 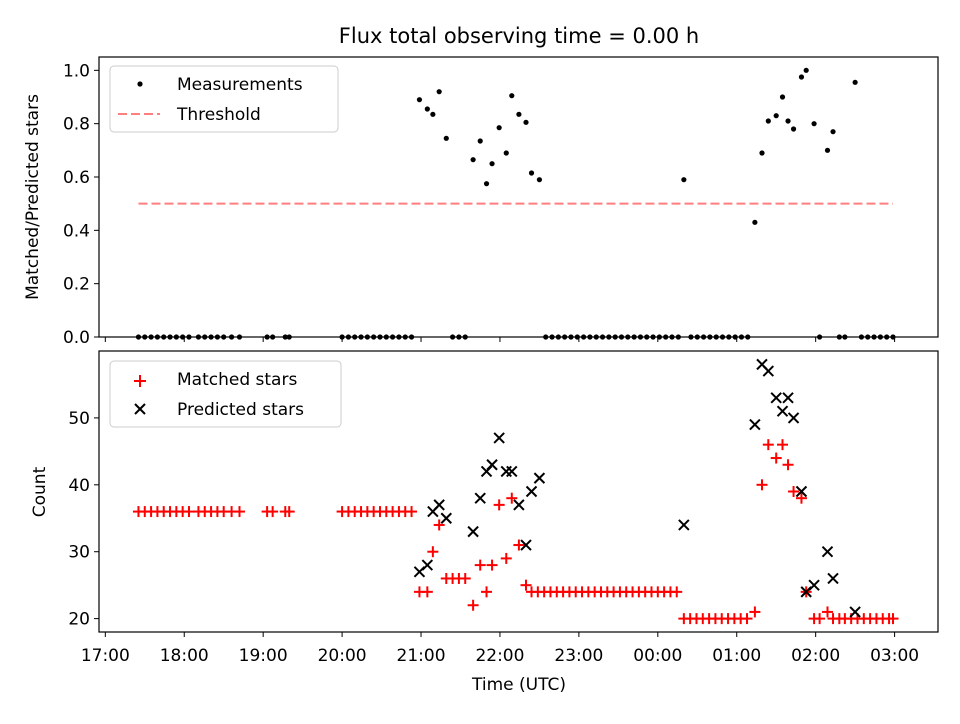 I want to click on top-y-tick-label: 0.0, so click(x=76, y=338).